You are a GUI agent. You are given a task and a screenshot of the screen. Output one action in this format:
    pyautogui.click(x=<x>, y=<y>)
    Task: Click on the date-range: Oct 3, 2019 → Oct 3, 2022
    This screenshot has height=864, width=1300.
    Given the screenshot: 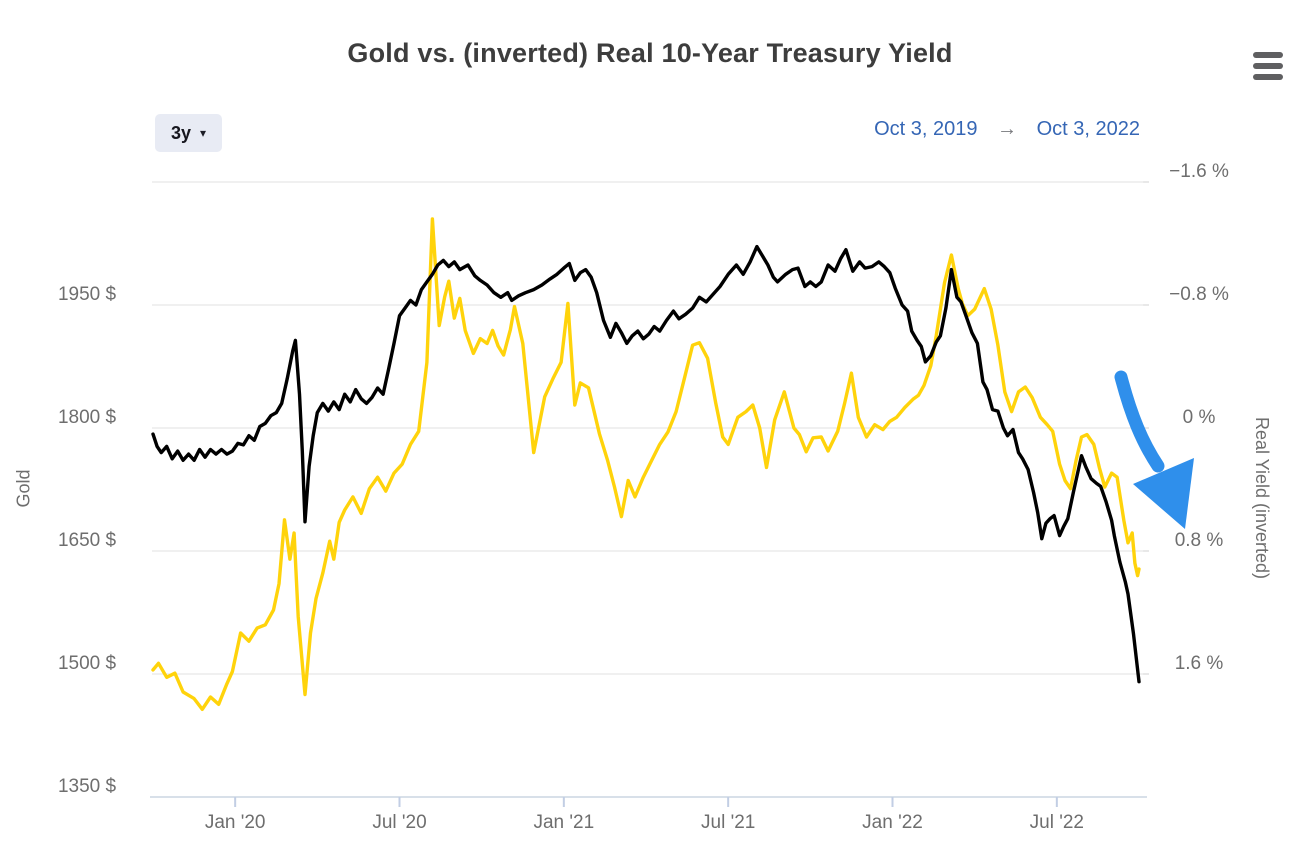 What is the action you would take?
    pyautogui.click(x=920, y=129)
    